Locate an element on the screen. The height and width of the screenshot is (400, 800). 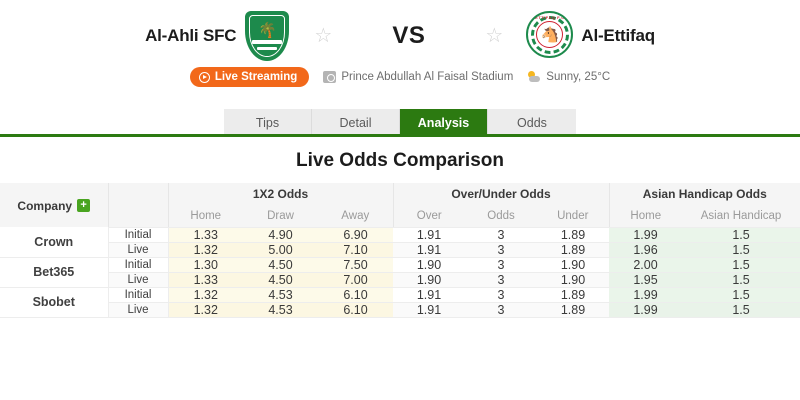
tab-active-underline is located at coordinates (400, 135).